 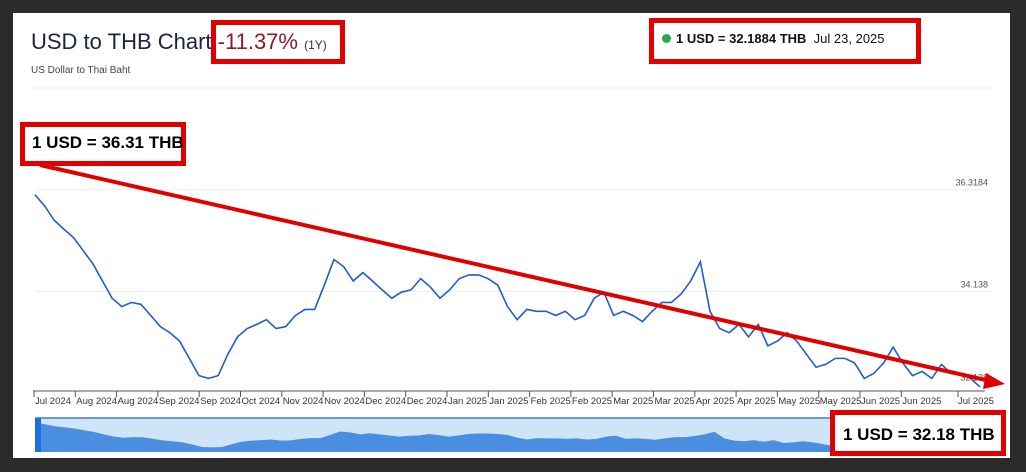 I want to click on trend-arrow-head-icon, so click(x=994, y=381).